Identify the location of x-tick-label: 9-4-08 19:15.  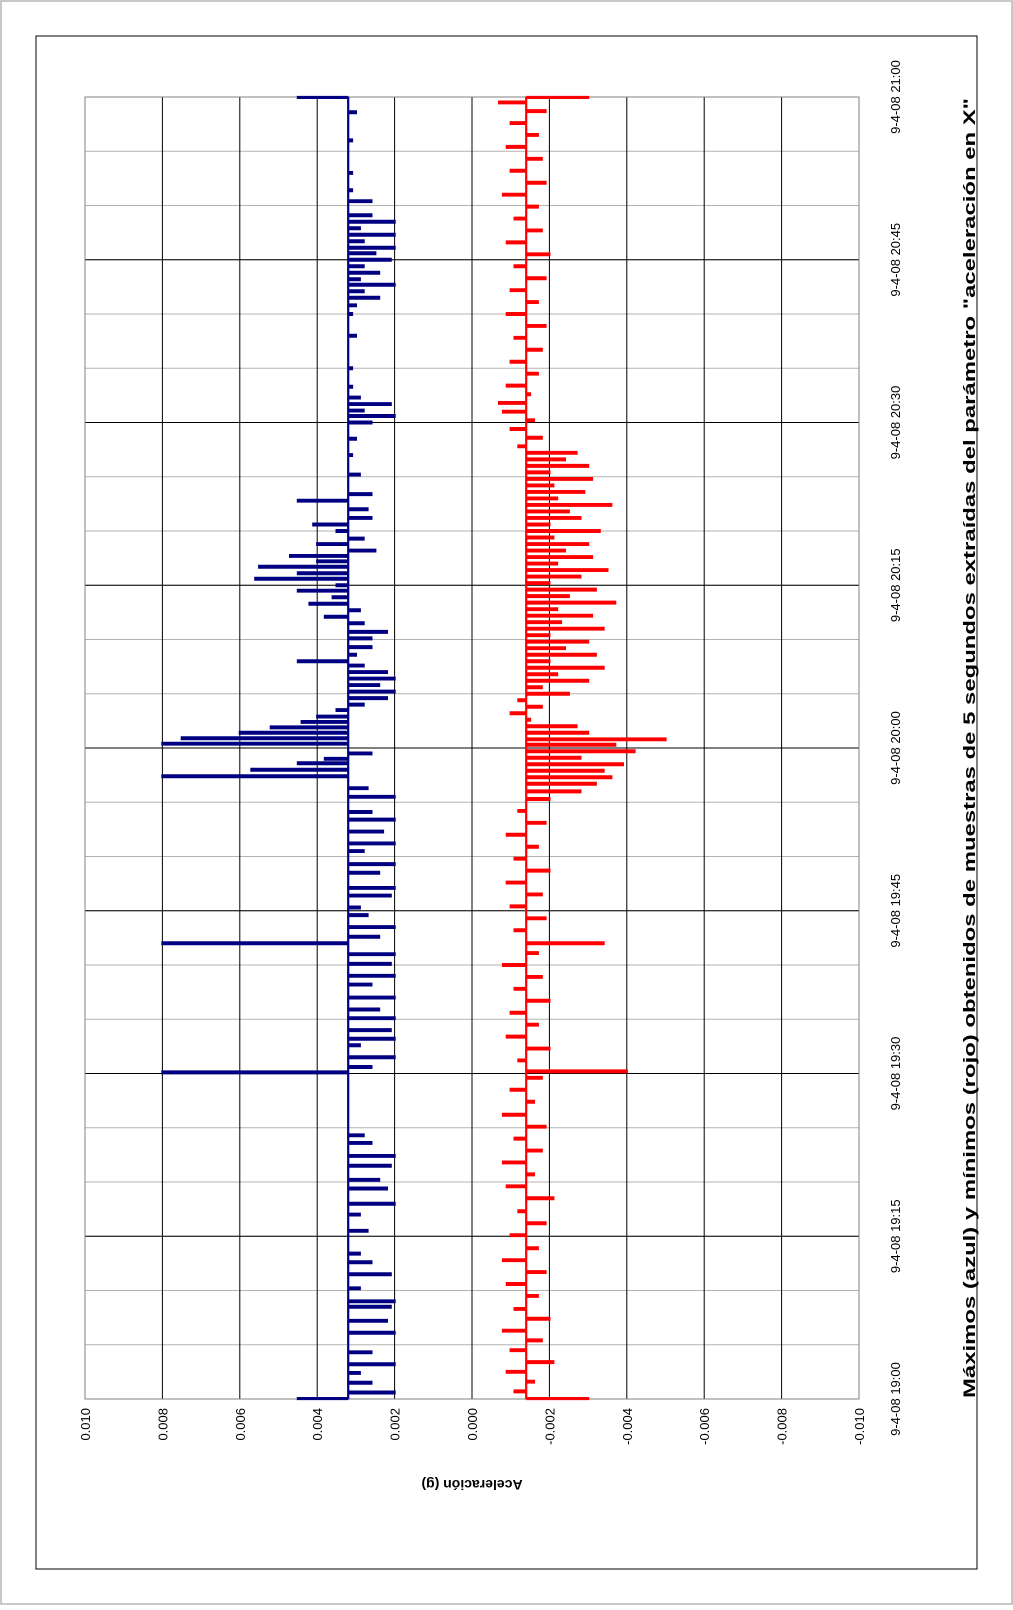
(895, 1236).